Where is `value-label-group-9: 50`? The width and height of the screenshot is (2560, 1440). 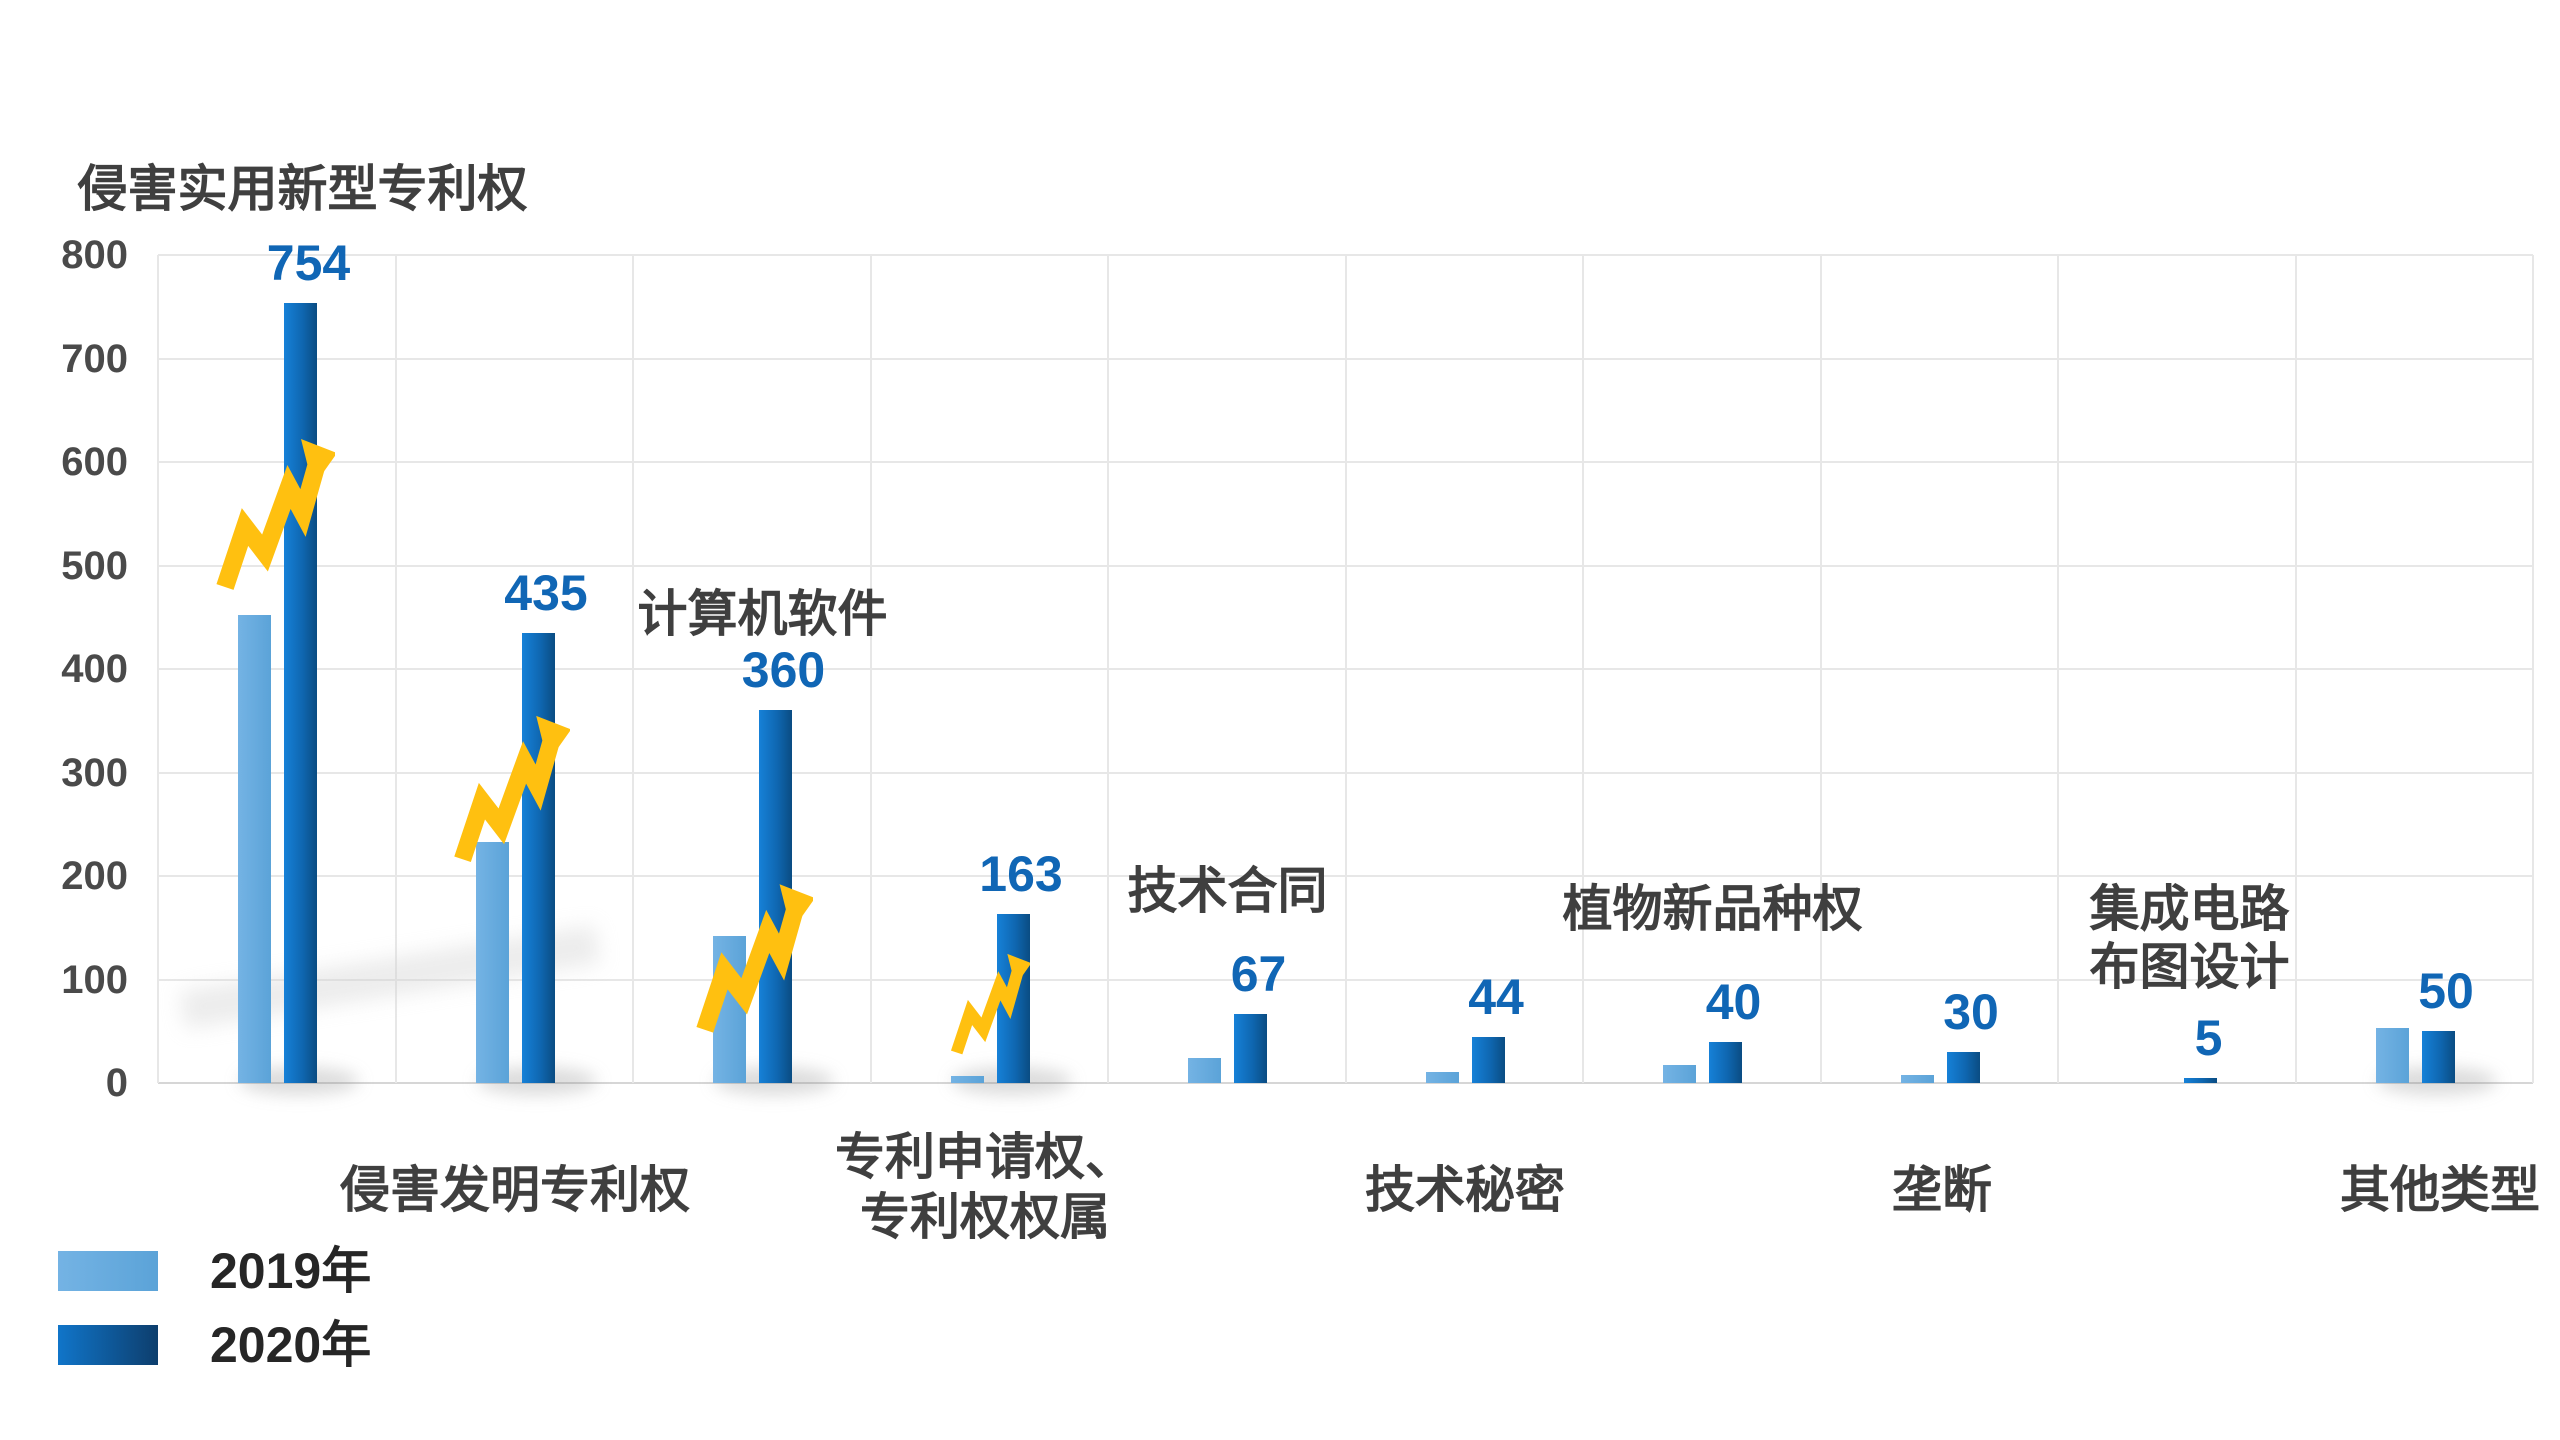 value-label-group-9: 50 is located at coordinates (2446, 991).